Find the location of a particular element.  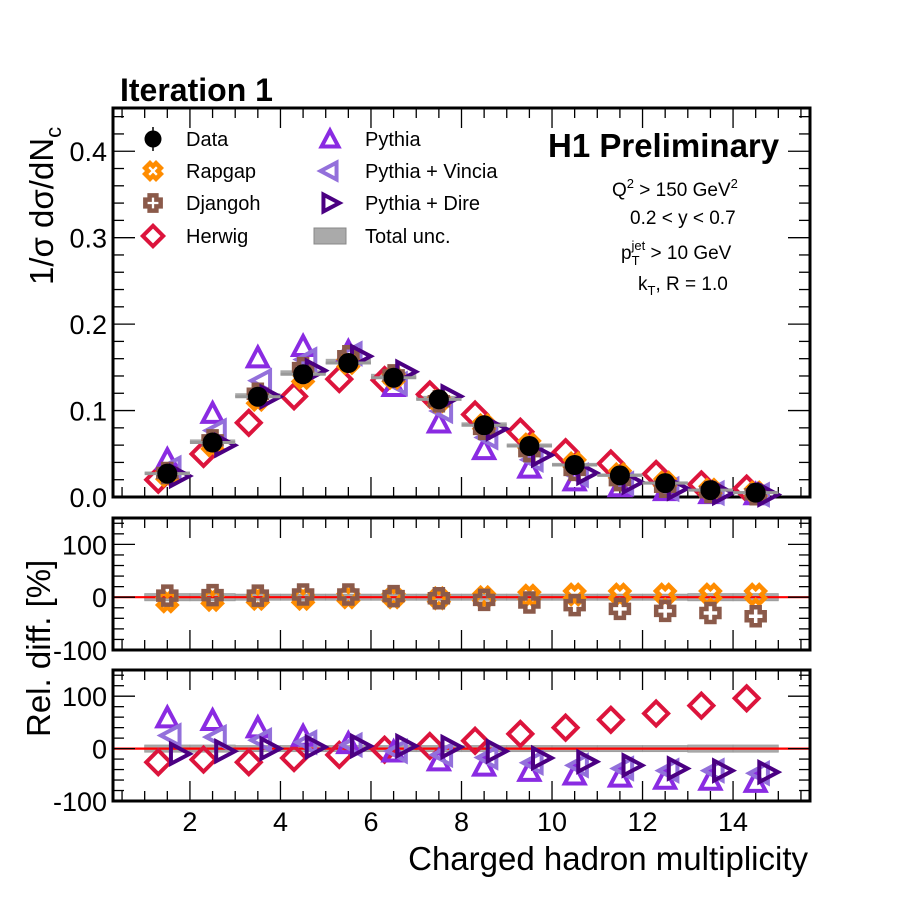

legend-marker-cross-x-shape is located at coordinates (153, 171).